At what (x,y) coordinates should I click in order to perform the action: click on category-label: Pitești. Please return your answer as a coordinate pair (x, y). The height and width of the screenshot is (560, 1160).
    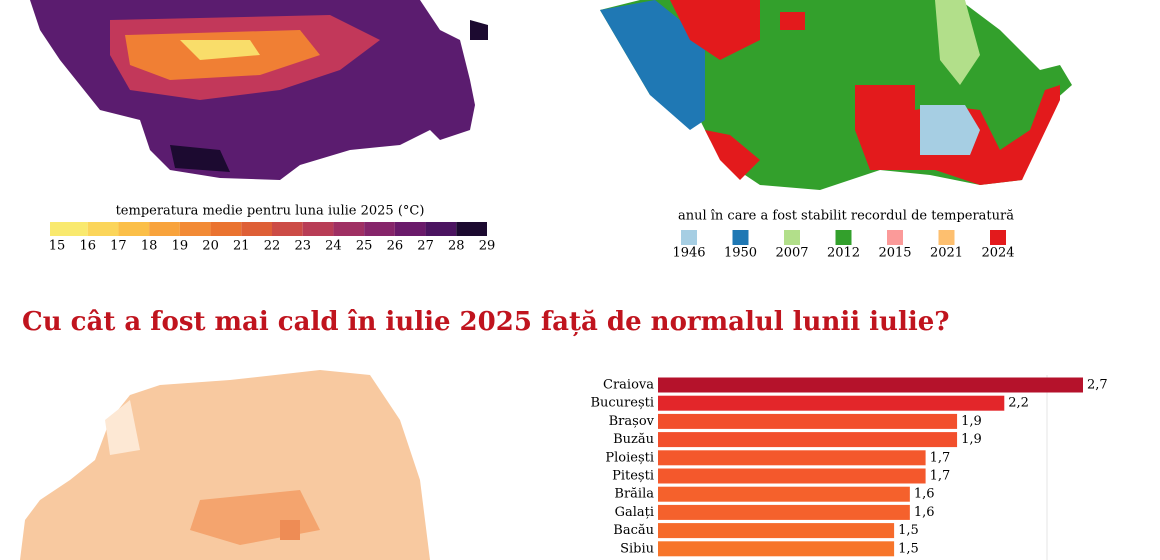
    Looking at the image, I should click on (633, 476).